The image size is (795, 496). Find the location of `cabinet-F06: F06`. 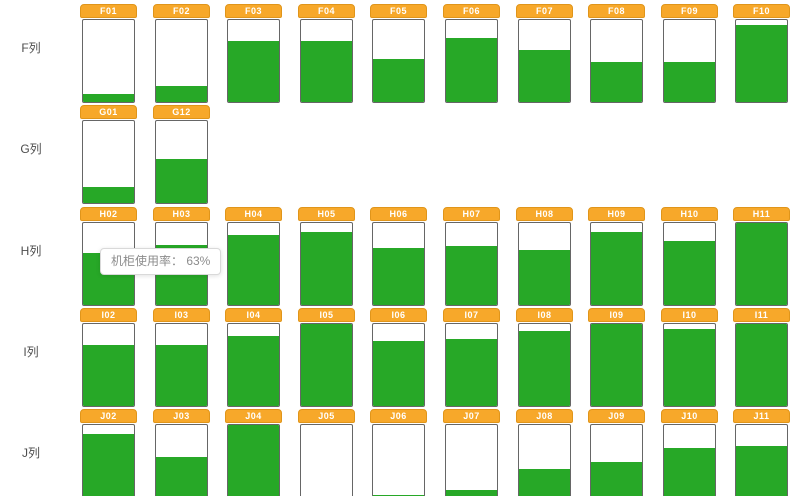

cabinet-F06: F06 is located at coordinates (471, 53).